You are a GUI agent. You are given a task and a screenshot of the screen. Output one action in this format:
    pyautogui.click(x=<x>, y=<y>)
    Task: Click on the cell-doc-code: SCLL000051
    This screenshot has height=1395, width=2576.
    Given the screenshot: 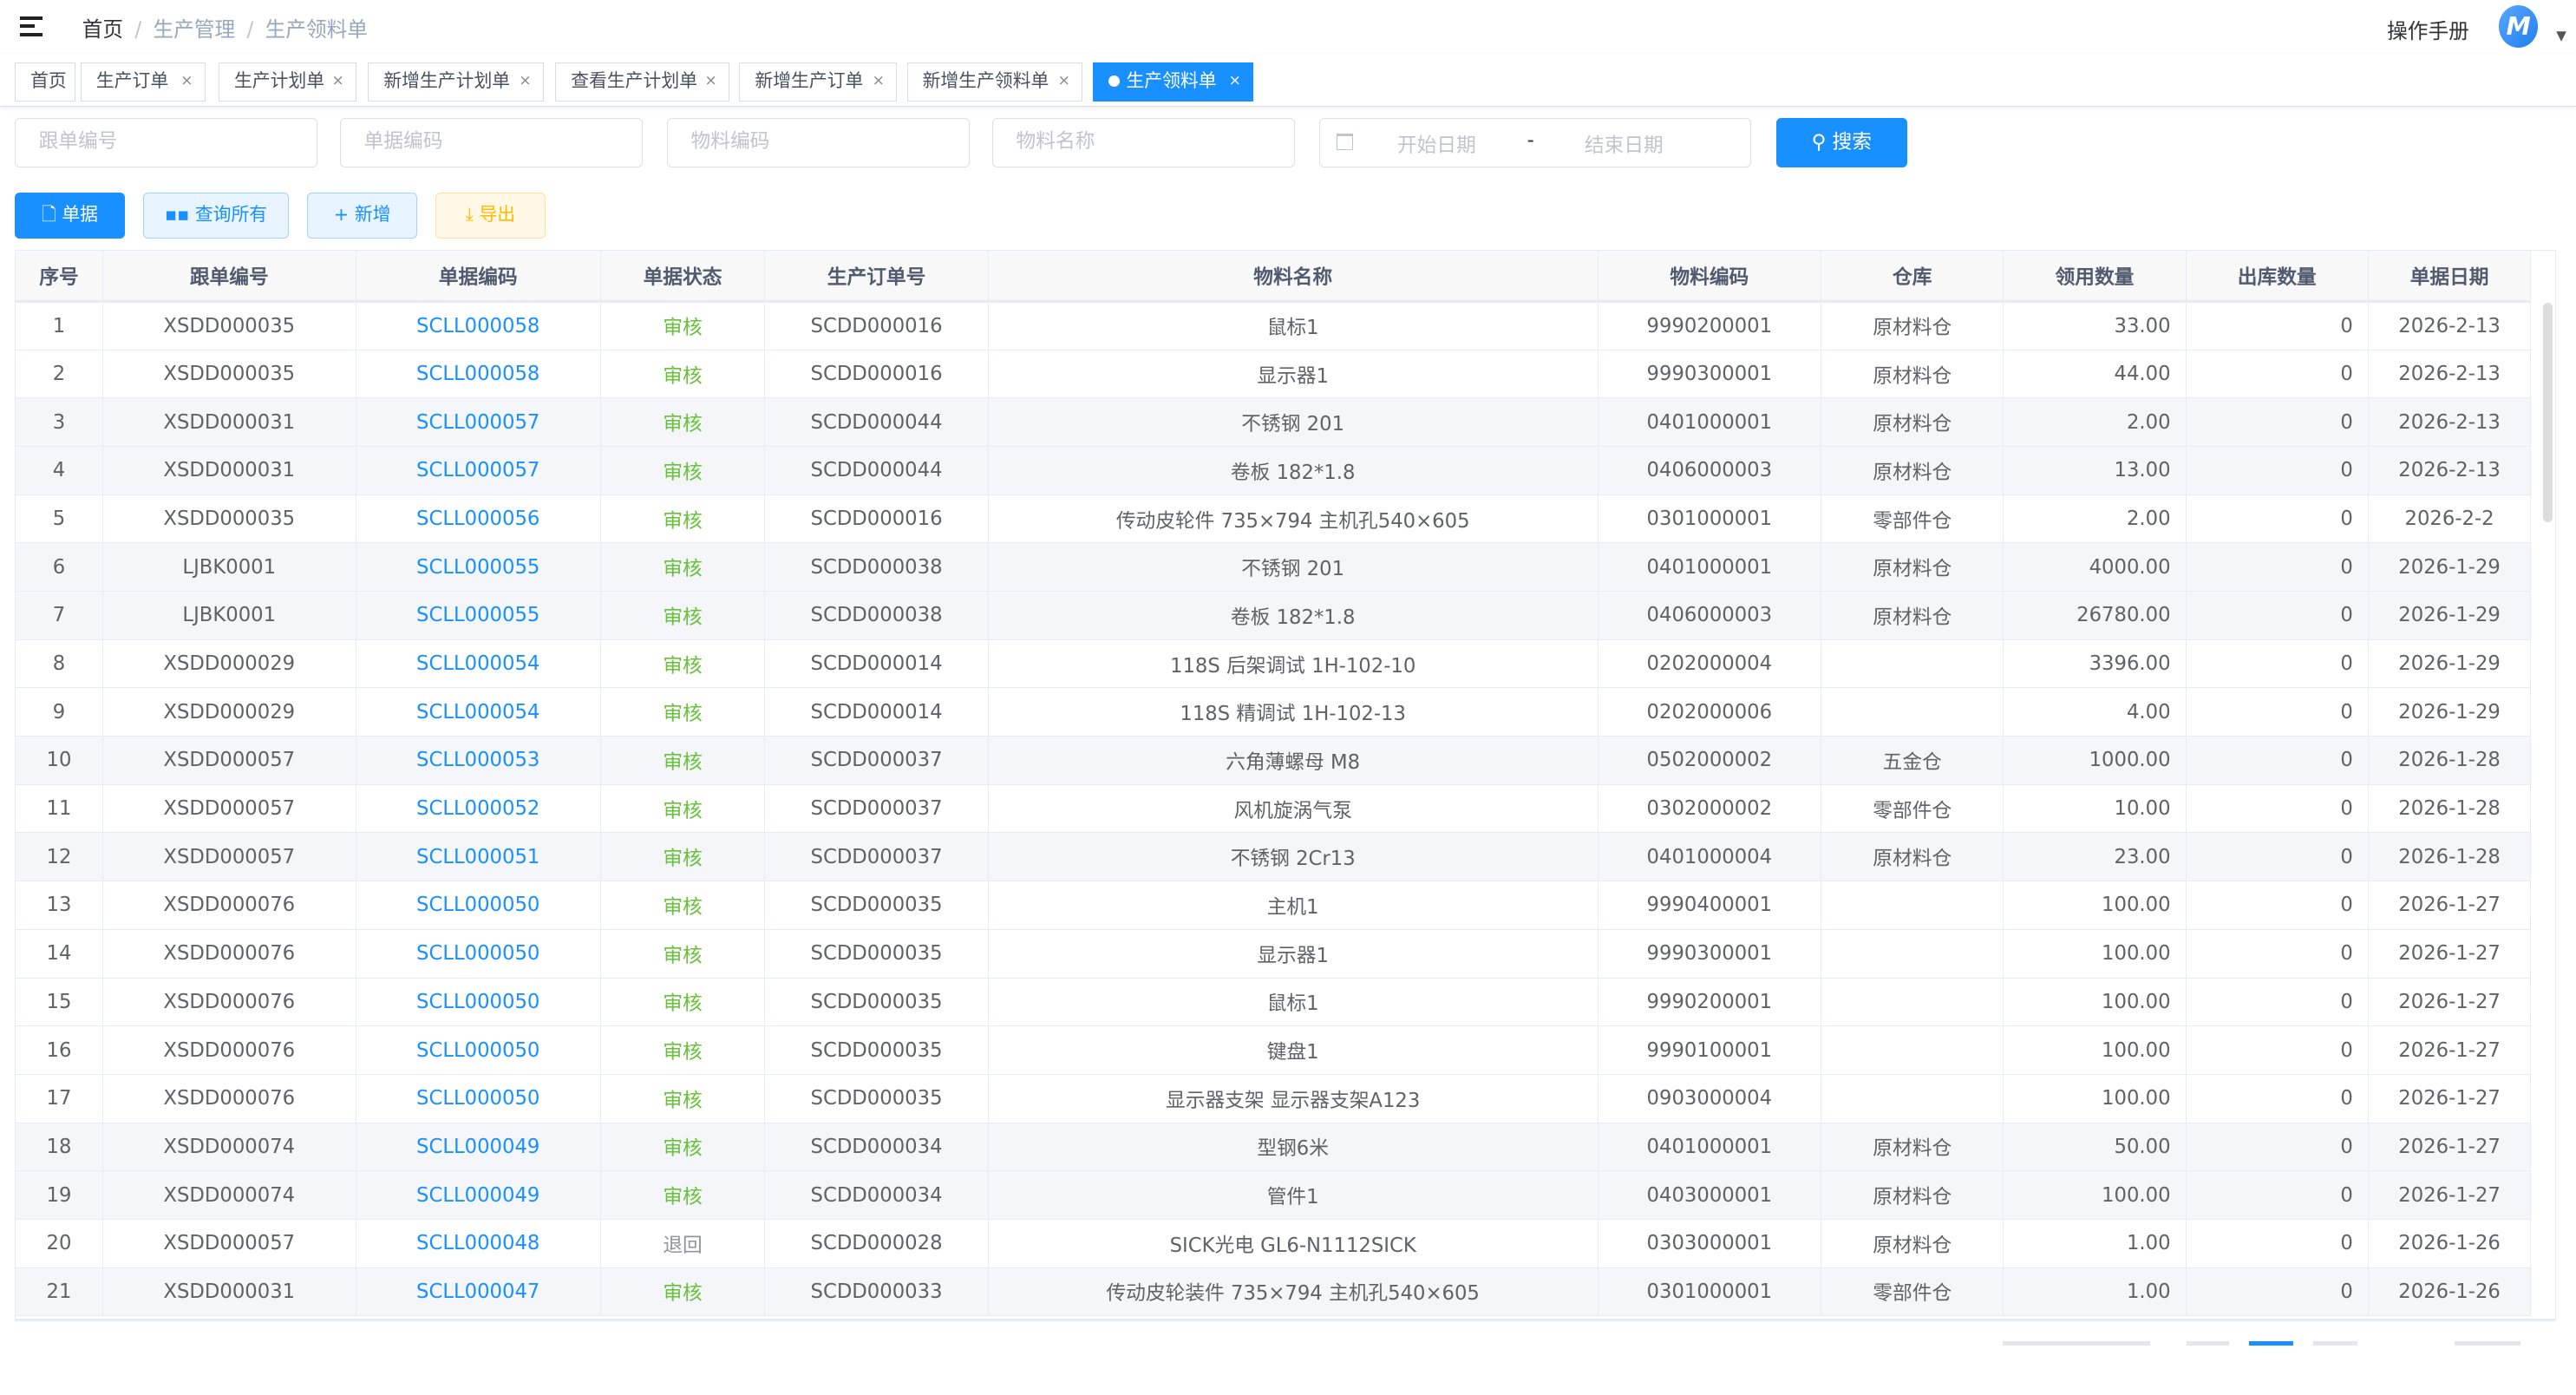 What is the action you would take?
    pyautogui.click(x=478, y=857)
    